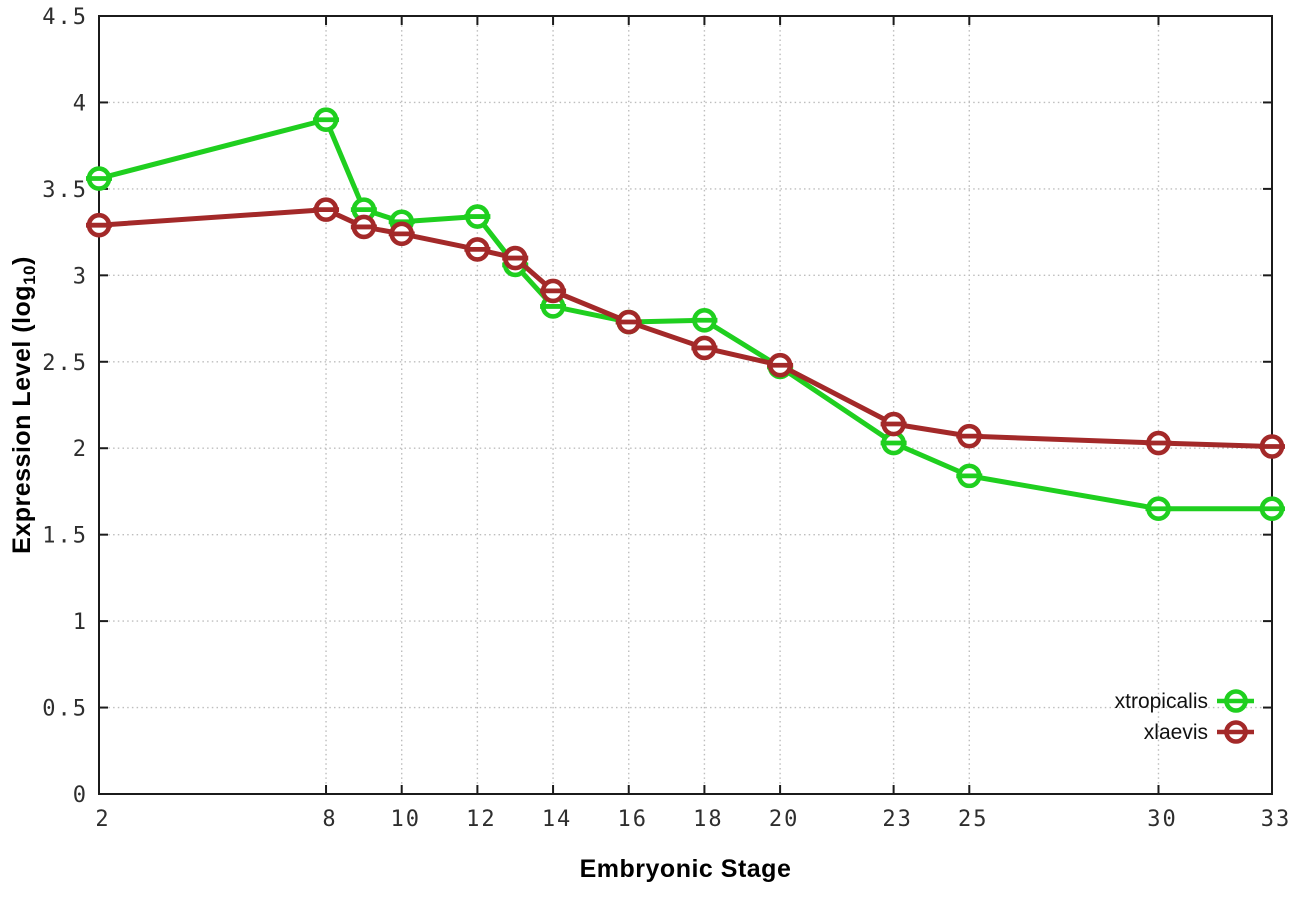 The width and height of the screenshot is (1296, 907). What do you see at coordinates (708, 819) in the screenshot?
I see `x-tick-label: 18` at bounding box center [708, 819].